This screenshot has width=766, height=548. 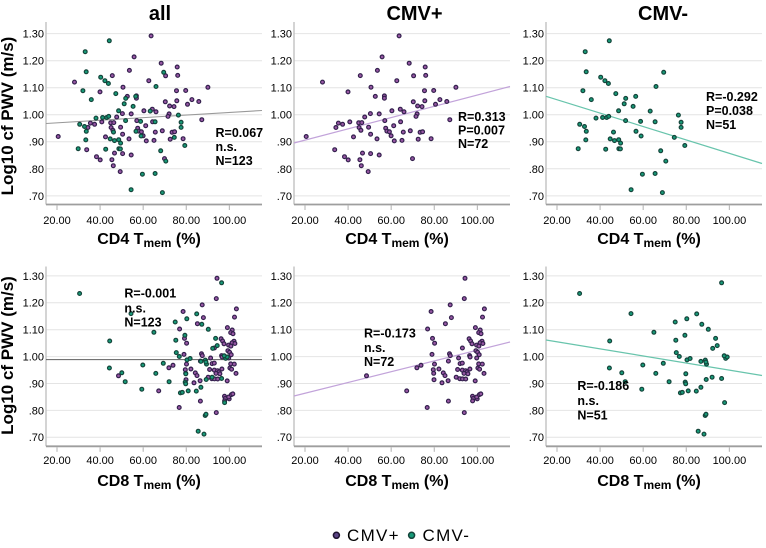 I want to click on svg-text: R=-0.173, so click(x=390, y=334).